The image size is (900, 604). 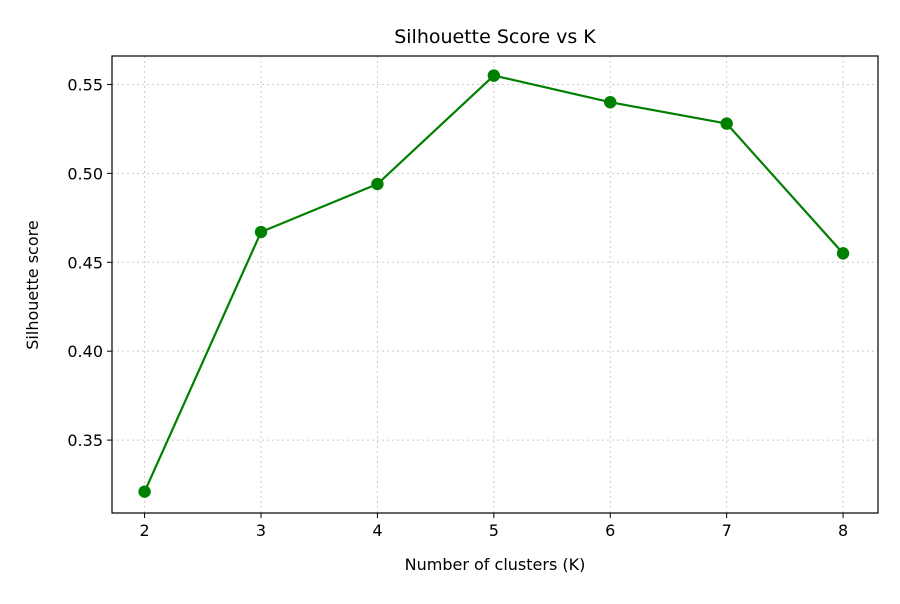 What do you see at coordinates (494, 530) in the screenshot?
I see `x-tick-label: 5` at bounding box center [494, 530].